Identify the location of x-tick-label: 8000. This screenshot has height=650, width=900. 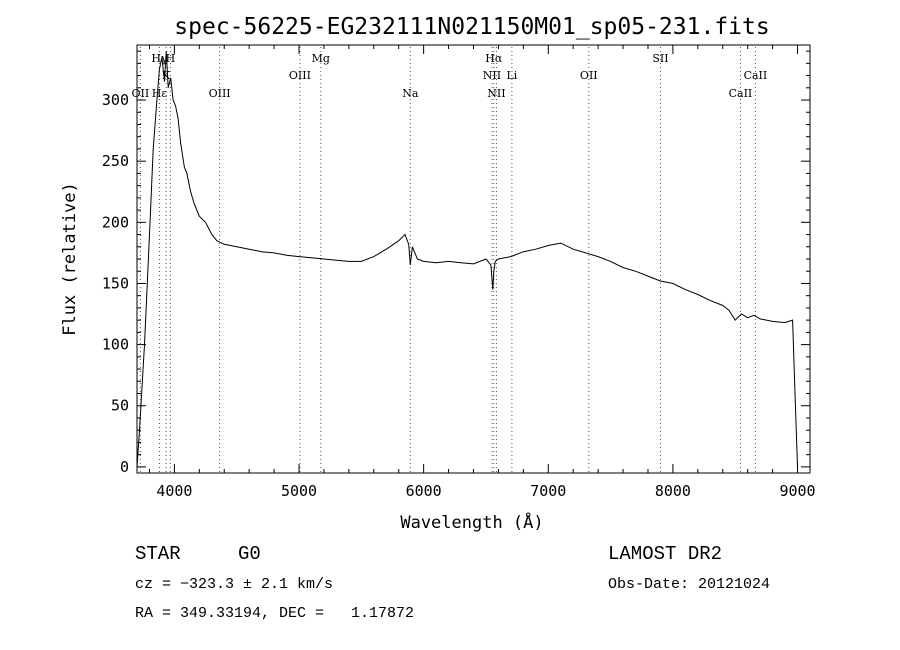
(673, 491).